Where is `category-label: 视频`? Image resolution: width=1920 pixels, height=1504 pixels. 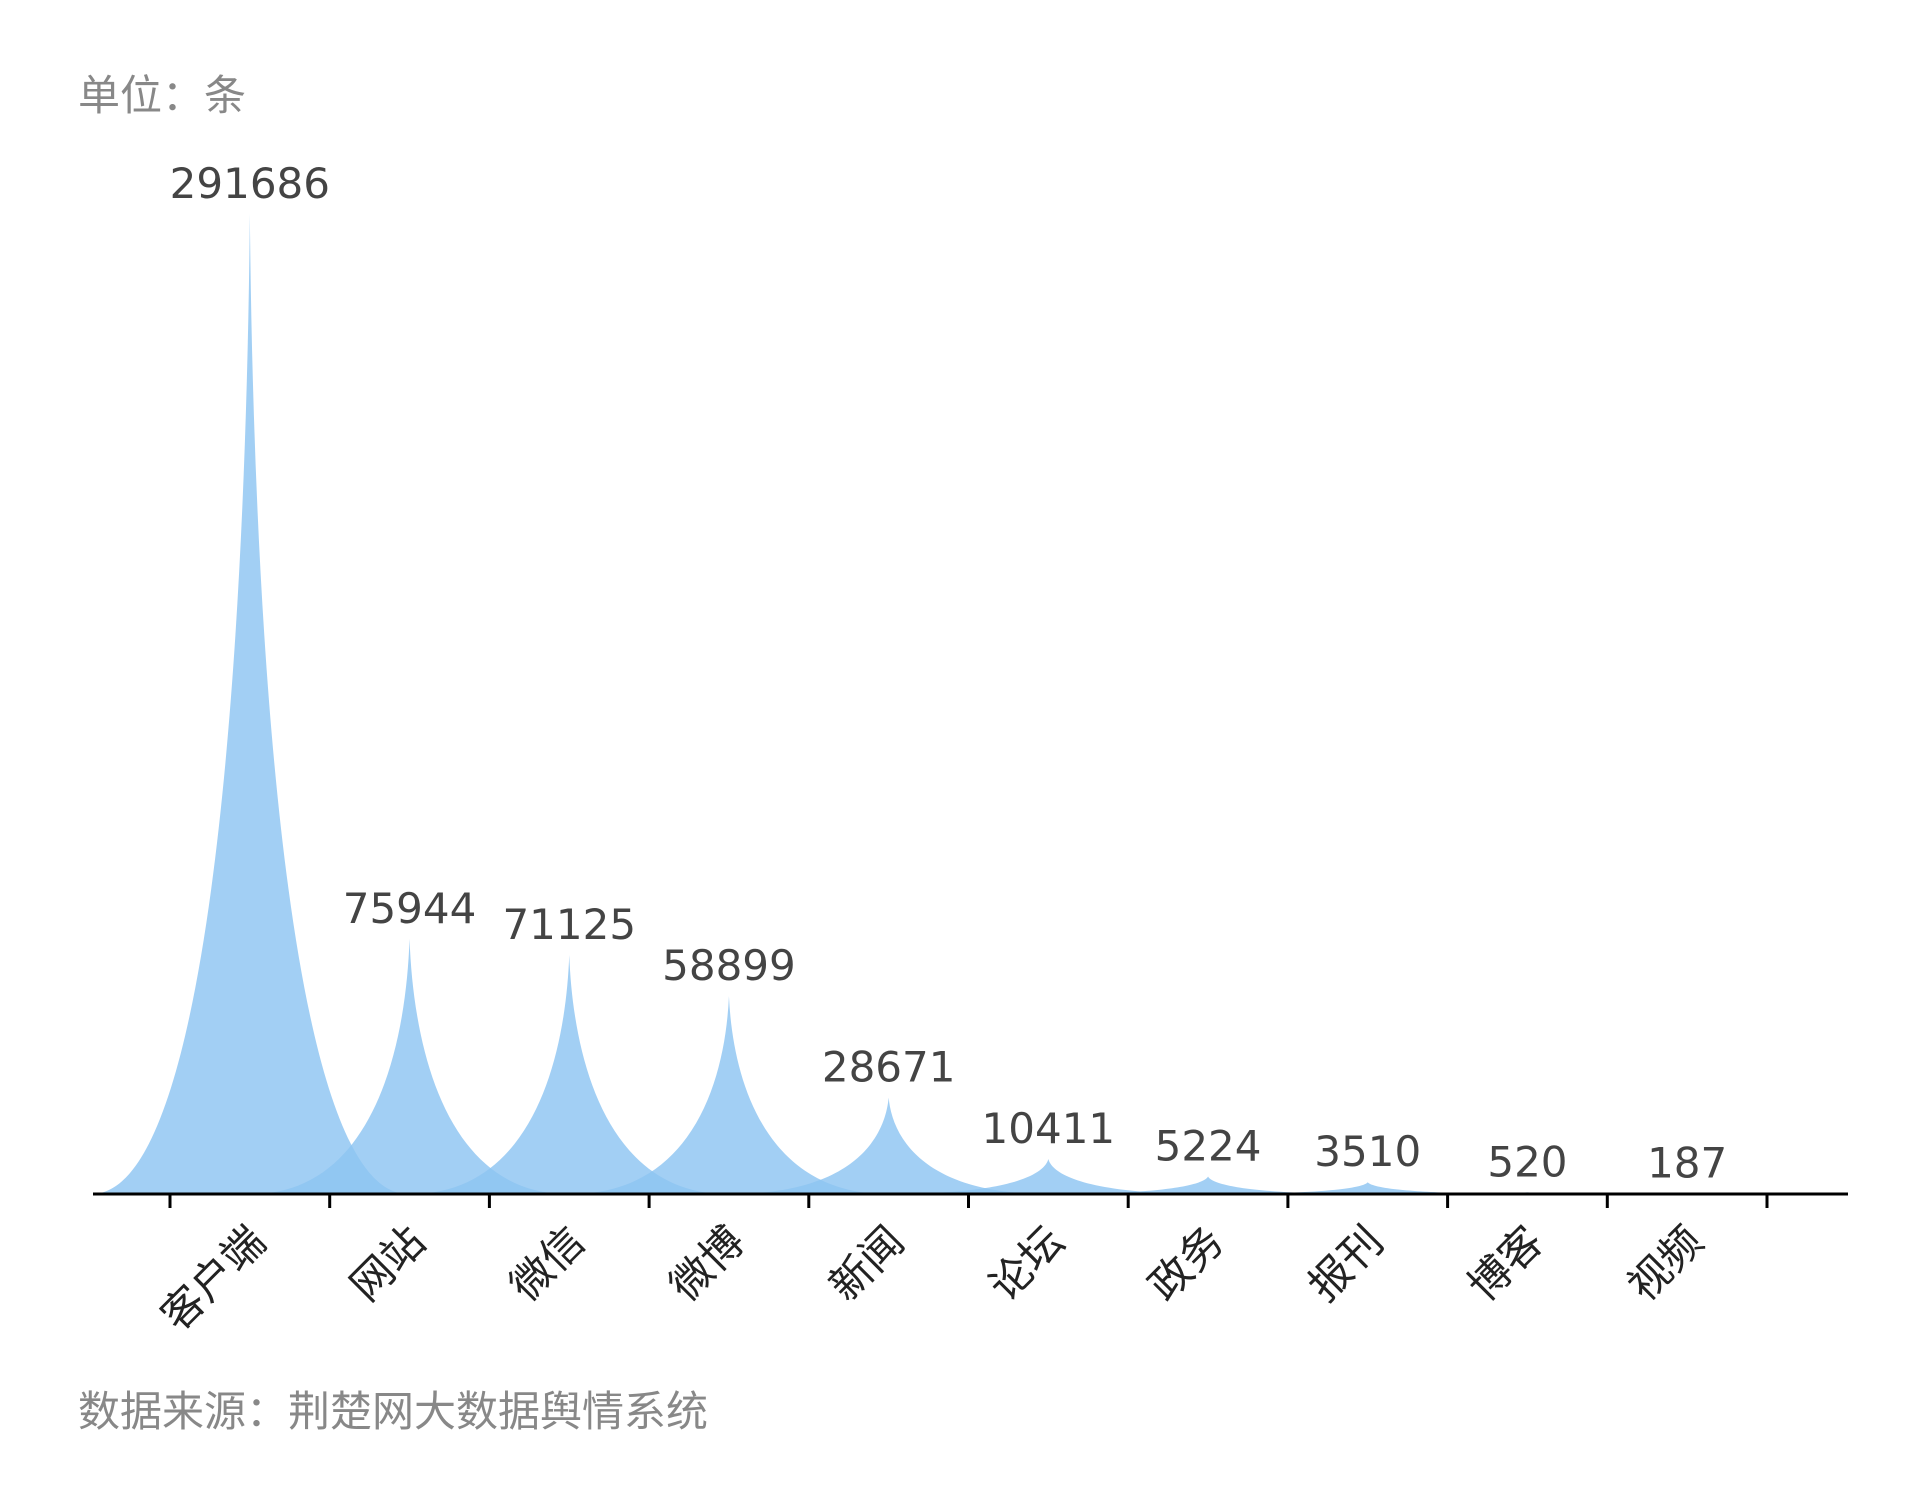
category-label: 视频 is located at coordinates (1665, 1263).